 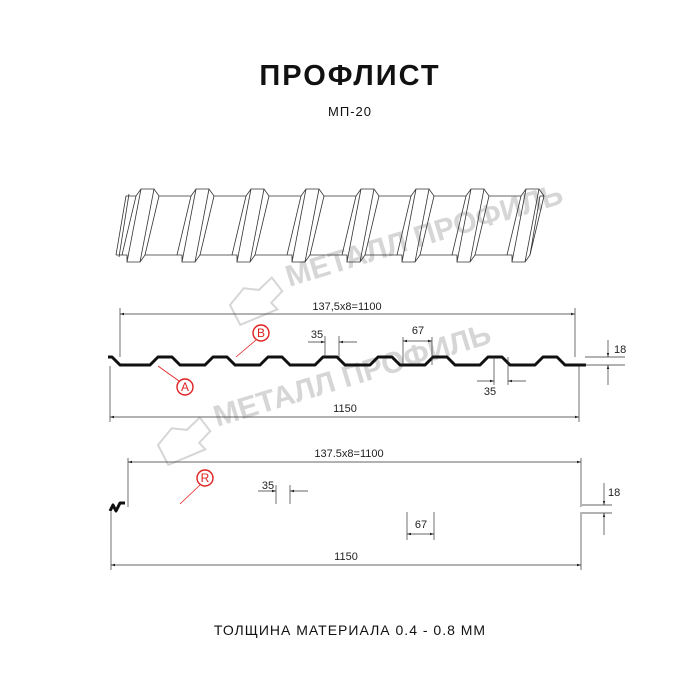 I want to click on marker-a: A, so click(x=175, y=380).